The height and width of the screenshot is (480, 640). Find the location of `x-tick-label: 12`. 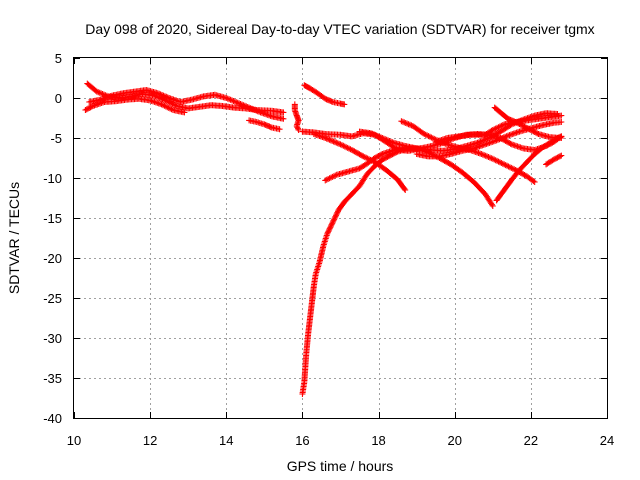

x-tick-label: 12 is located at coordinates (150, 440).